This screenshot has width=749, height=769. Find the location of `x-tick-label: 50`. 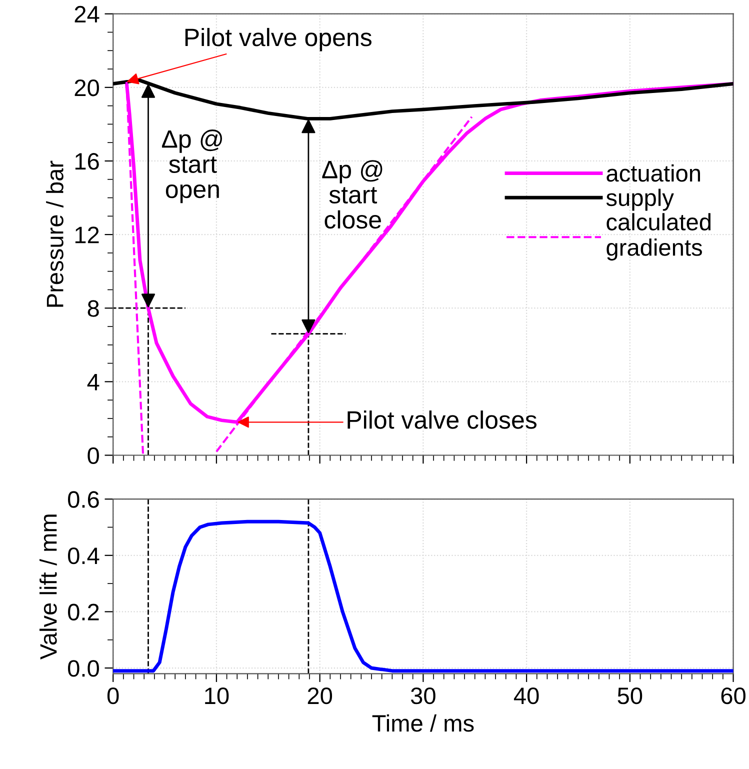

x-tick-label: 50 is located at coordinates (630, 695).